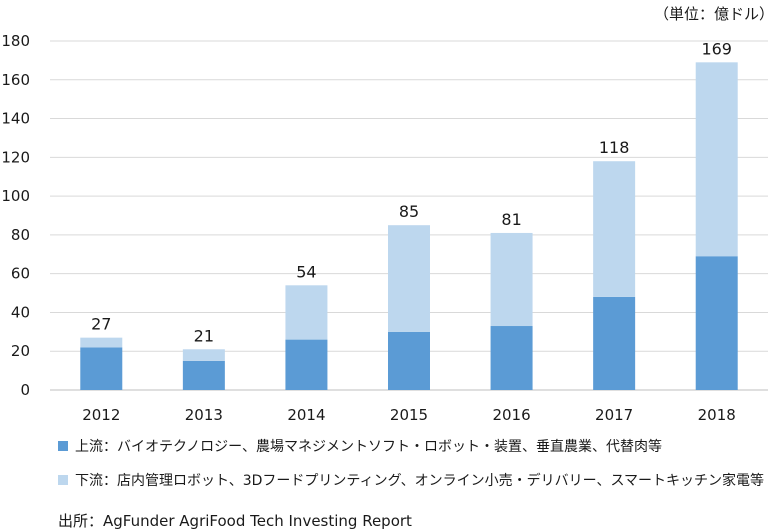 The height and width of the screenshot is (532, 780). What do you see at coordinates (204, 415) in the screenshot?
I see `x-tick-label: 2013` at bounding box center [204, 415].